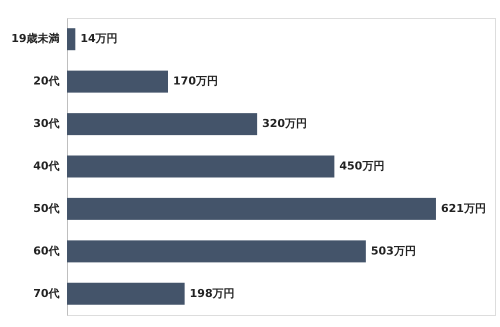  What do you see at coordinates (35, 39) in the screenshot?
I see `y-tick-label: 19歳未満` at bounding box center [35, 39].